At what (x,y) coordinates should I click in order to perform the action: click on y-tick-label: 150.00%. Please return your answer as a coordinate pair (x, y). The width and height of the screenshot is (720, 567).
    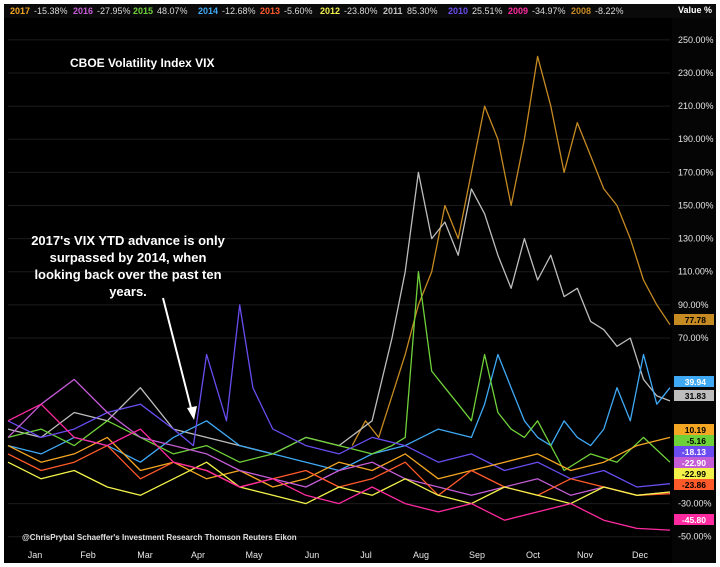
    Looking at the image, I should click on (696, 205).